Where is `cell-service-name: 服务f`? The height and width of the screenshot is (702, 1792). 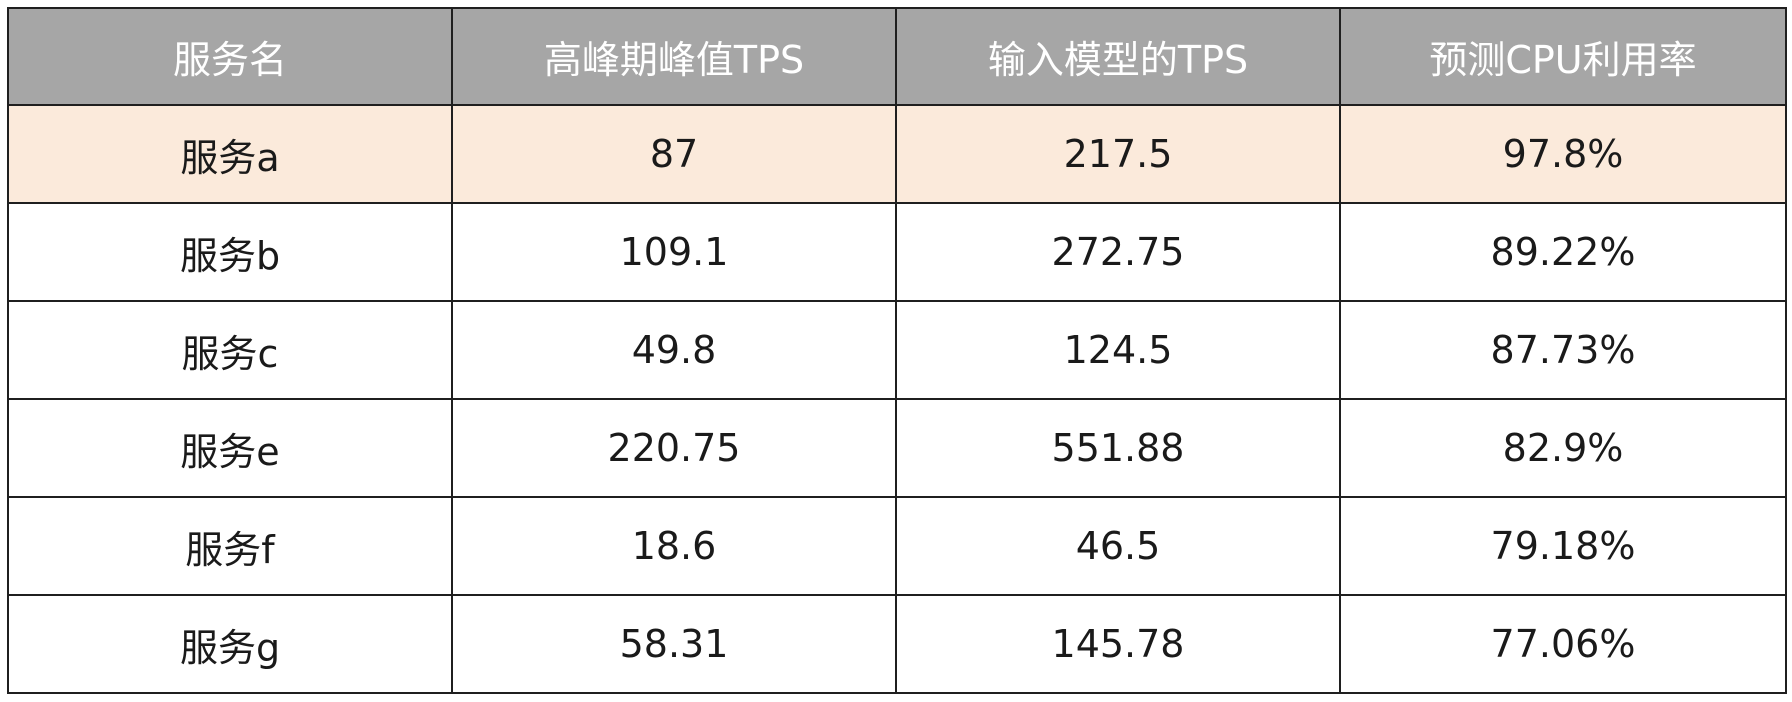
cell-service-name: 服务f is located at coordinates (230, 546).